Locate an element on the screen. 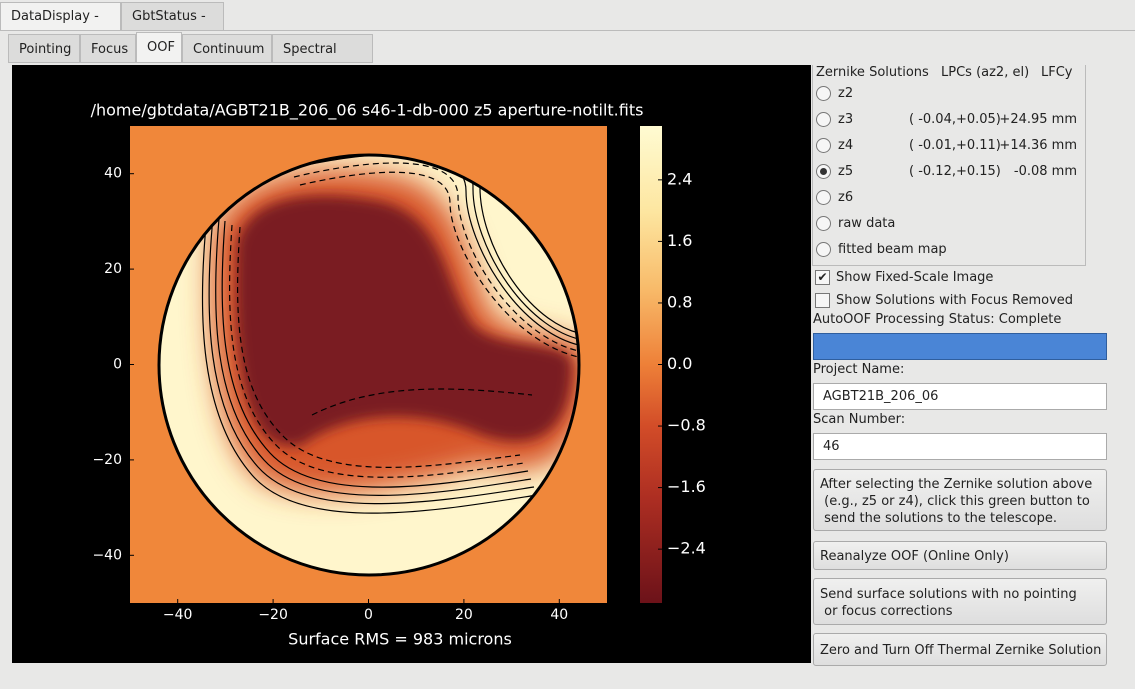 This screenshot has width=1135, height=689. colorbar is located at coordinates (651, 364).